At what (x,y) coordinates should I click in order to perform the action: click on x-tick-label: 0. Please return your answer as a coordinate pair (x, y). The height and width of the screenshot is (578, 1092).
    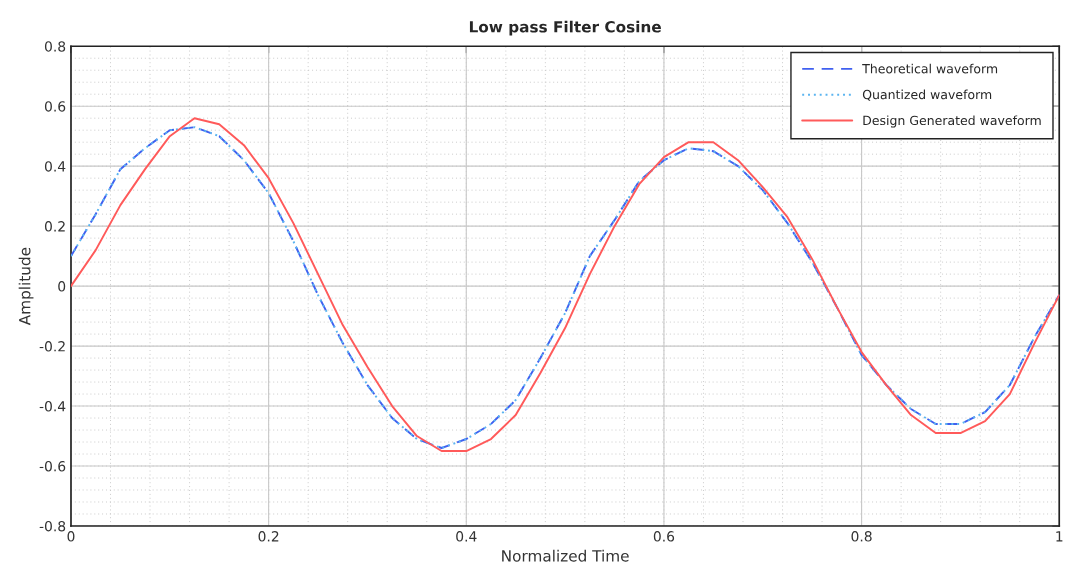
    Looking at the image, I should click on (71, 536).